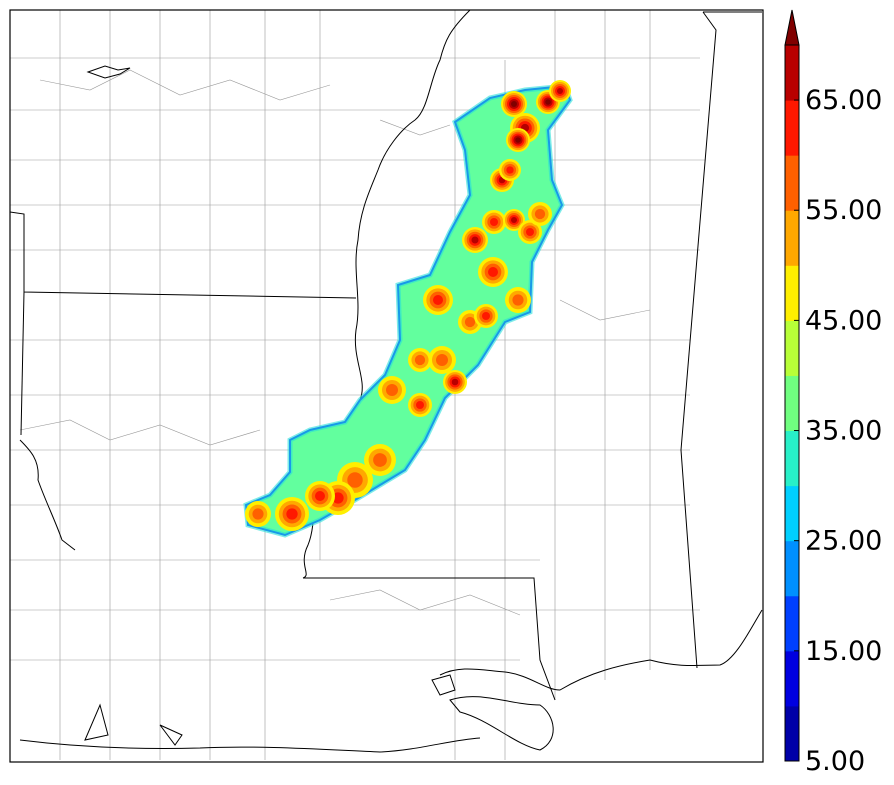 The image size is (894, 785). Describe the element at coordinates (792, 27) in the screenshot. I see `colorbar-extend-arrow` at that location.